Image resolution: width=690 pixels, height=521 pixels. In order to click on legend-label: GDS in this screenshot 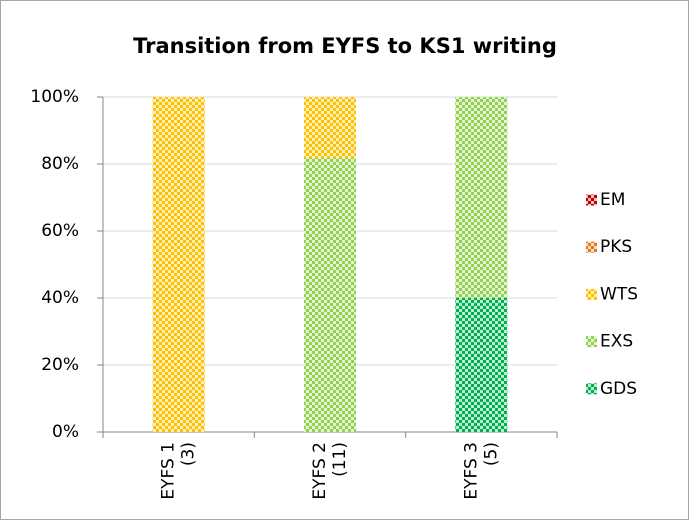, I will do `click(618, 389)`.